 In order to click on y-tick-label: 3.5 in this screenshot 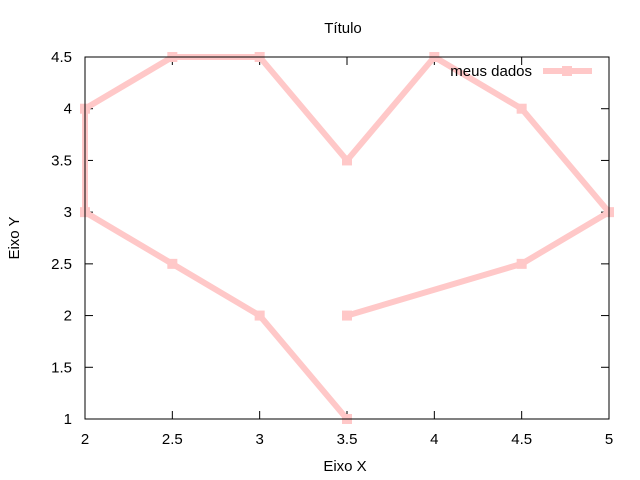, I will do `click(61, 160)`.